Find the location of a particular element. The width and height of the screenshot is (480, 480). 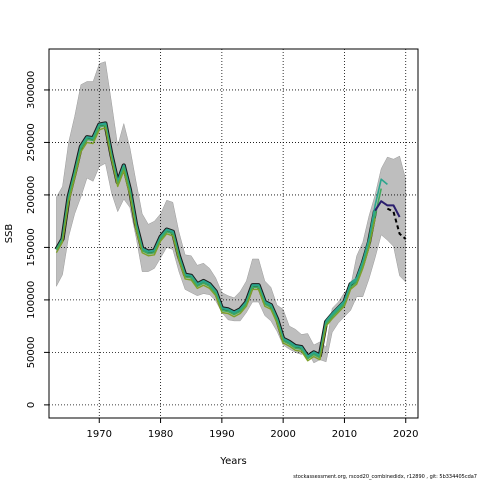

y-tick-label-0: 0 is located at coordinates (31, 405).